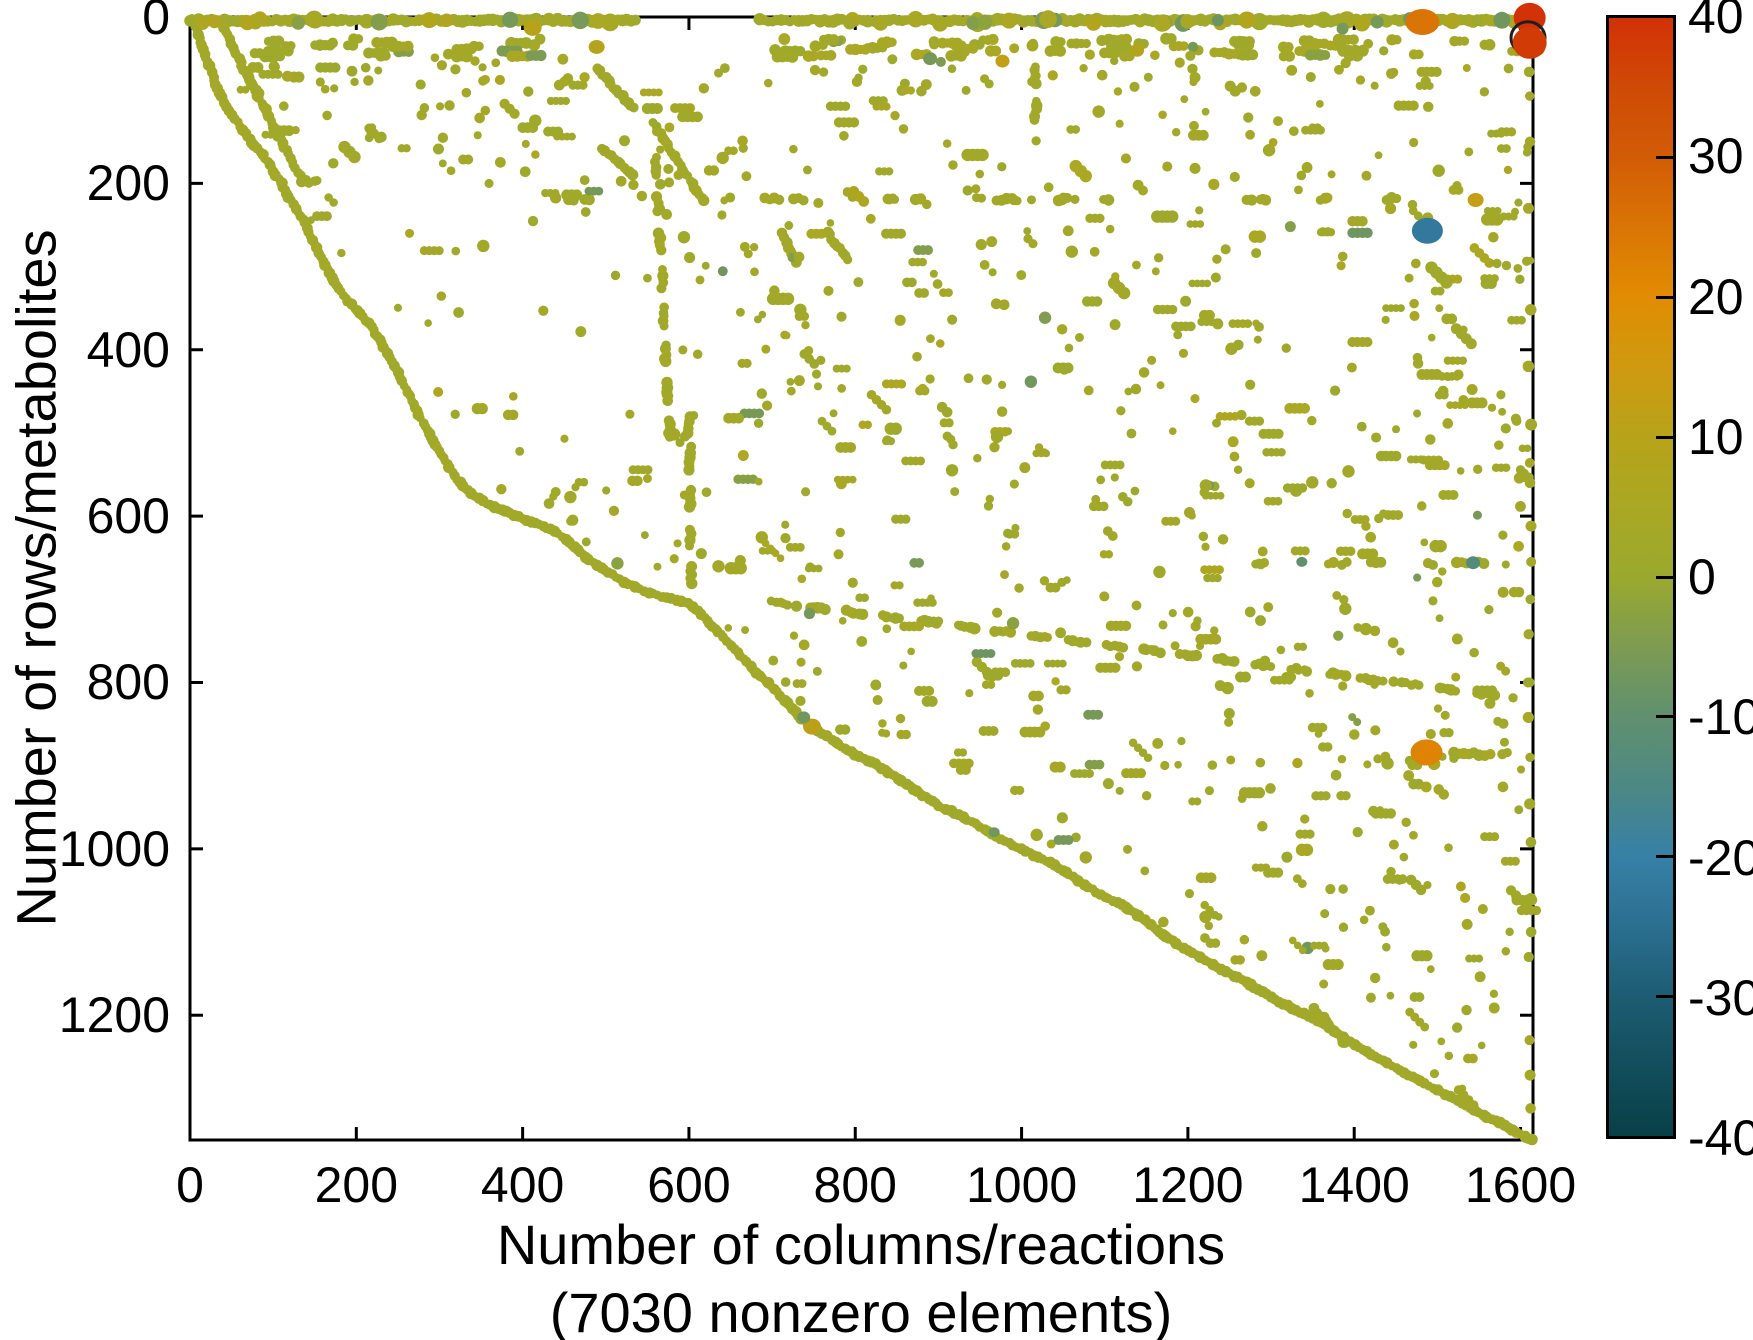 This screenshot has height=1340, width=1753. Describe the element at coordinates (1720, 997) in the screenshot. I see `colorbar-tick-label: -30` at that location.